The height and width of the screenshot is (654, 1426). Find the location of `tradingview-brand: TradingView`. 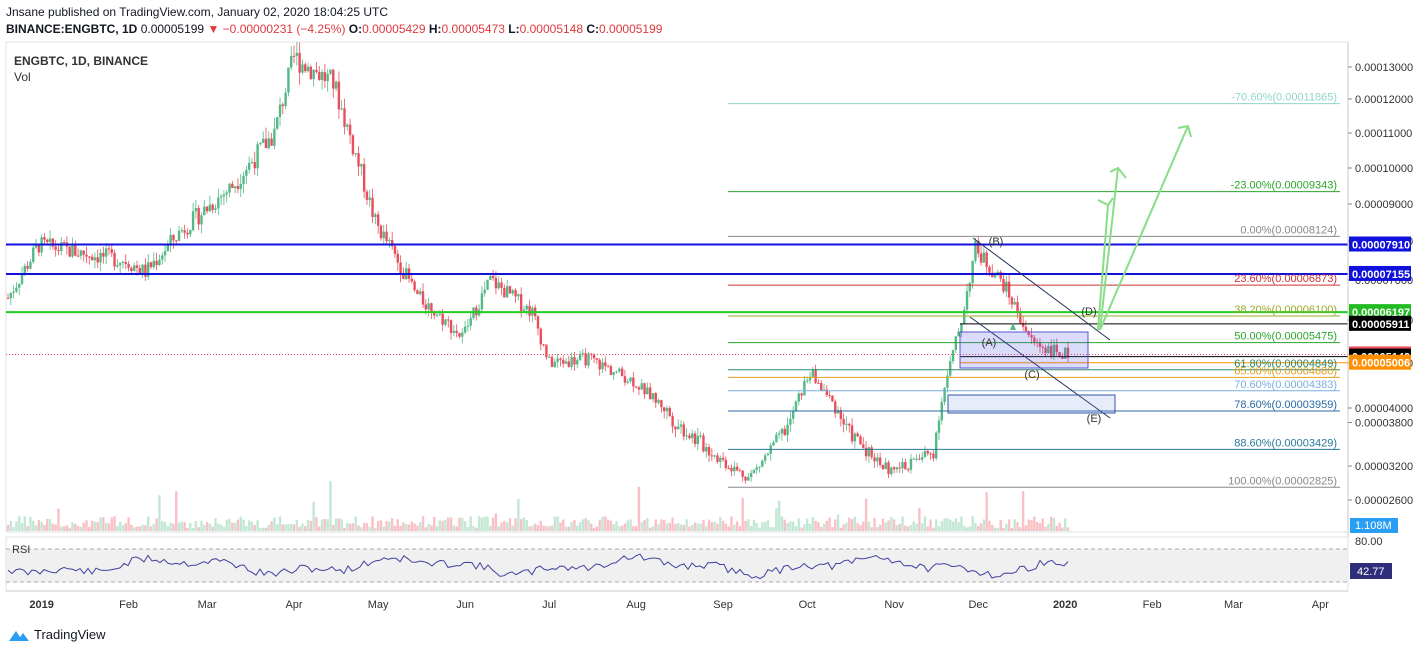

tradingview-brand: TradingView is located at coordinates (57, 634).